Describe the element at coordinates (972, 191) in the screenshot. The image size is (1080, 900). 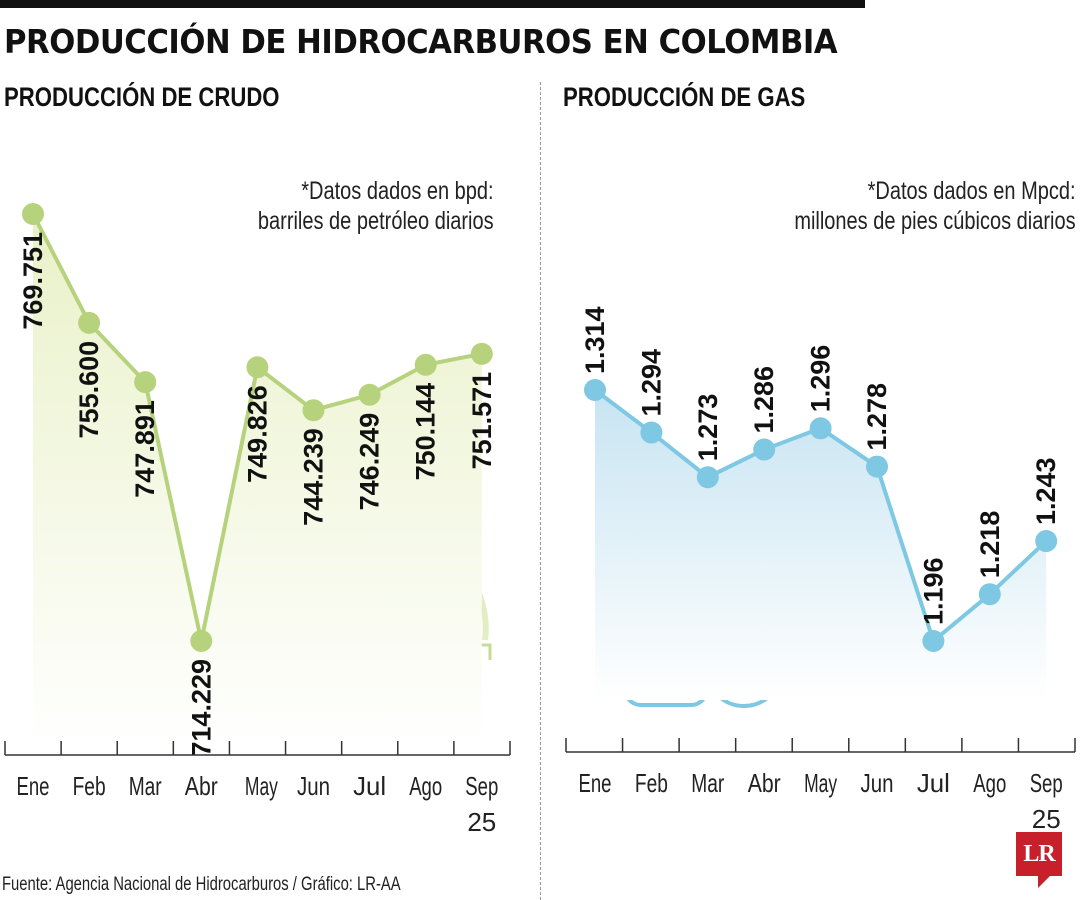
I see `gas-note-line1: *Datos dados en Mpcd:` at that location.